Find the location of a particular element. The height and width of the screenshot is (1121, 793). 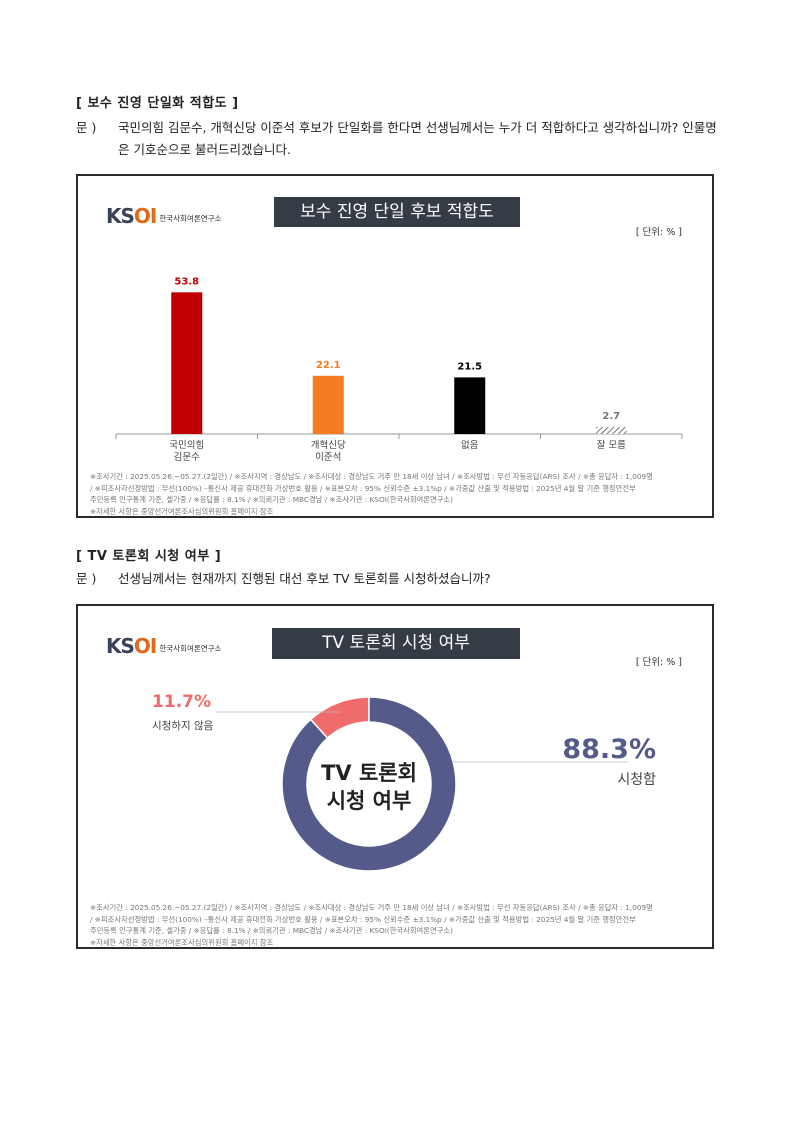

x-tick-label: 국민의힘 is located at coordinates (186, 445).